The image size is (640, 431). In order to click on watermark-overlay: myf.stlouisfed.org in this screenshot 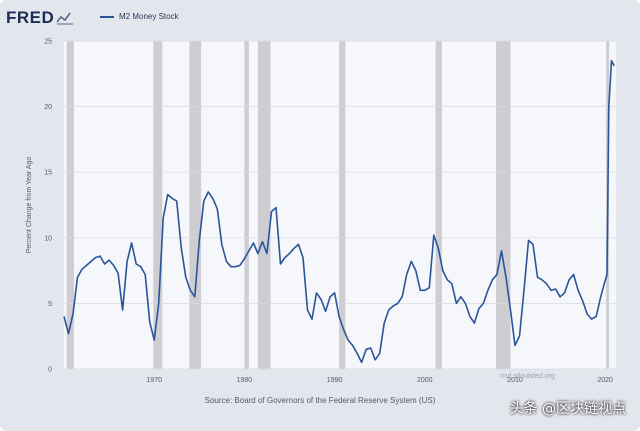, I will do `click(527, 376)`.